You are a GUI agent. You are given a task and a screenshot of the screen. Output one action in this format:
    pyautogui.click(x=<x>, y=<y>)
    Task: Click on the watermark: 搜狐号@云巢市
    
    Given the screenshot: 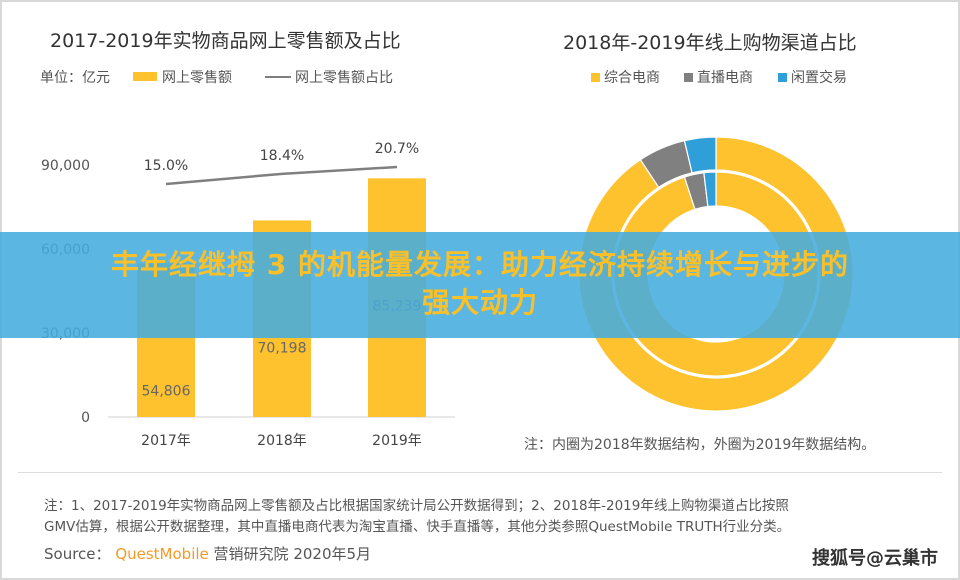 What is the action you would take?
    pyautogui.click(x=875, y=558)
    